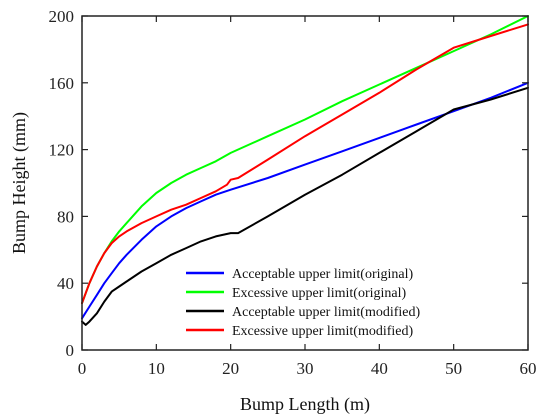 This screenshot has width=550, height=420. Describe the element at coordinates (82, 368) in the screenshot. I see `x-tick-label: 0` at that location.